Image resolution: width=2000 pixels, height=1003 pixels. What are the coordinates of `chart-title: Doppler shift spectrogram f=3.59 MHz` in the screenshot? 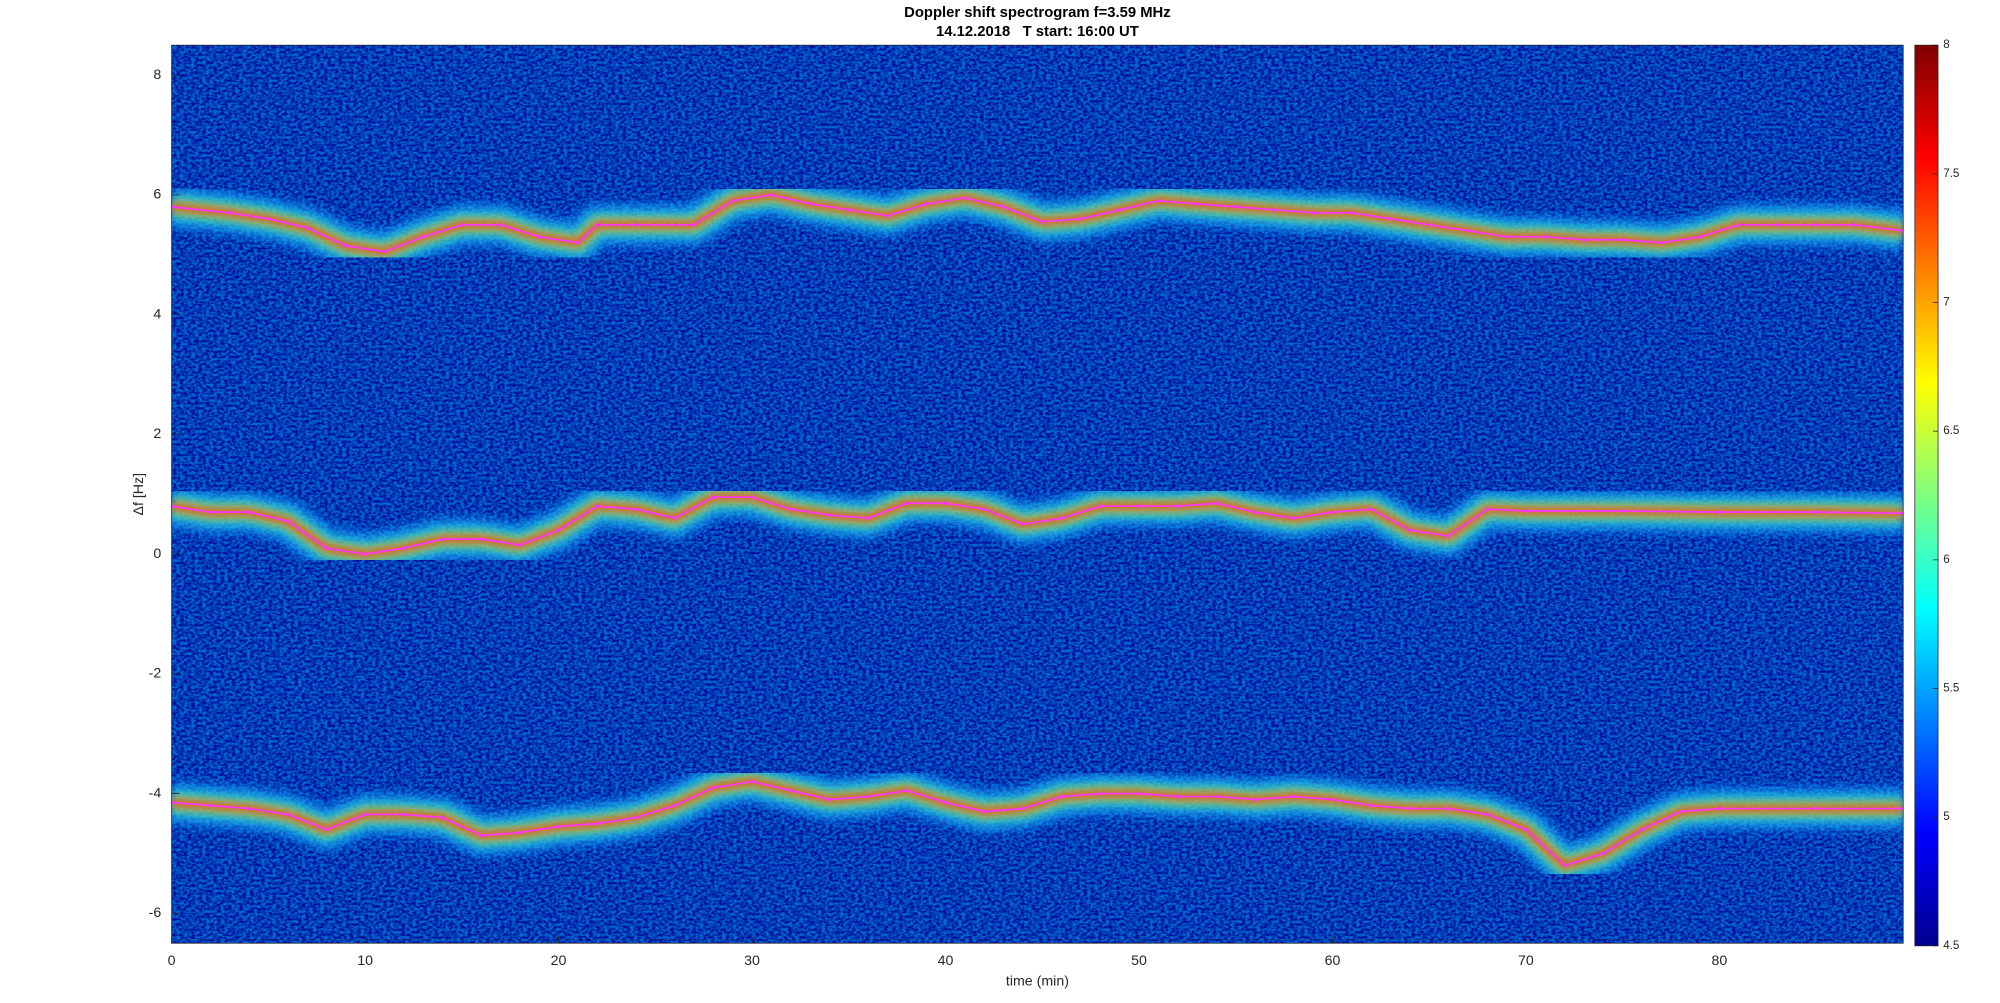 It's located at (1037, 13).